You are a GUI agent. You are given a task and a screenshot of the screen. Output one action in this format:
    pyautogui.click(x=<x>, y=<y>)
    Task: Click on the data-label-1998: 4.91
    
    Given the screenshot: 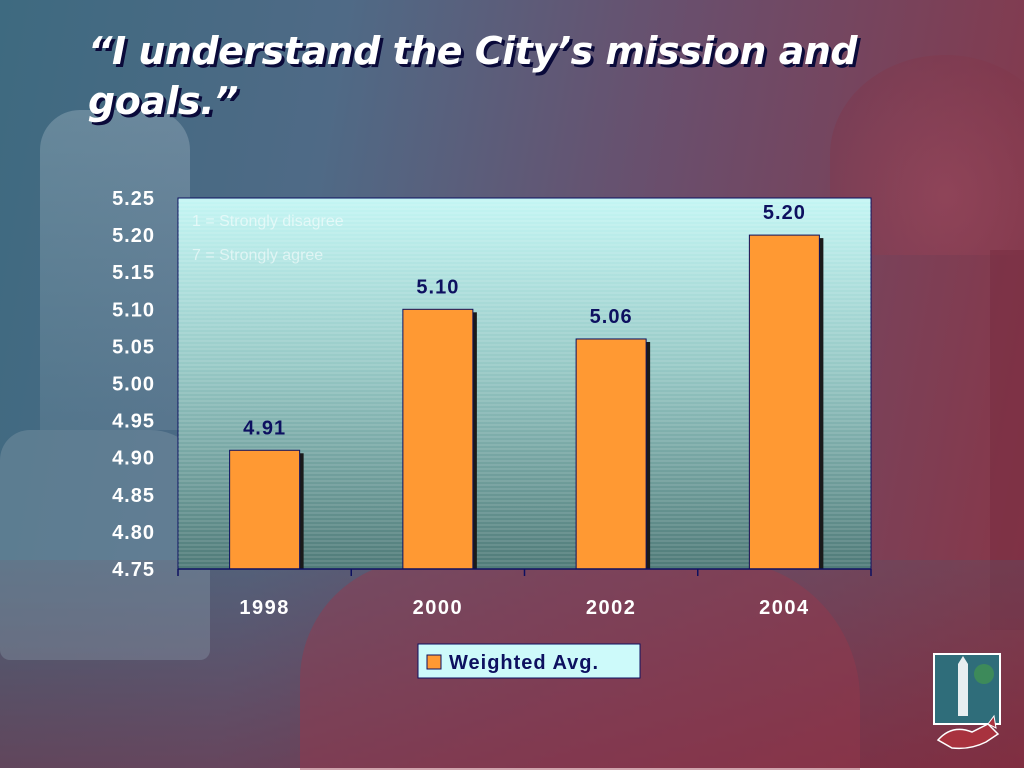 What is the action you would take?
    pyautogui.click(x=264, y=428)
    